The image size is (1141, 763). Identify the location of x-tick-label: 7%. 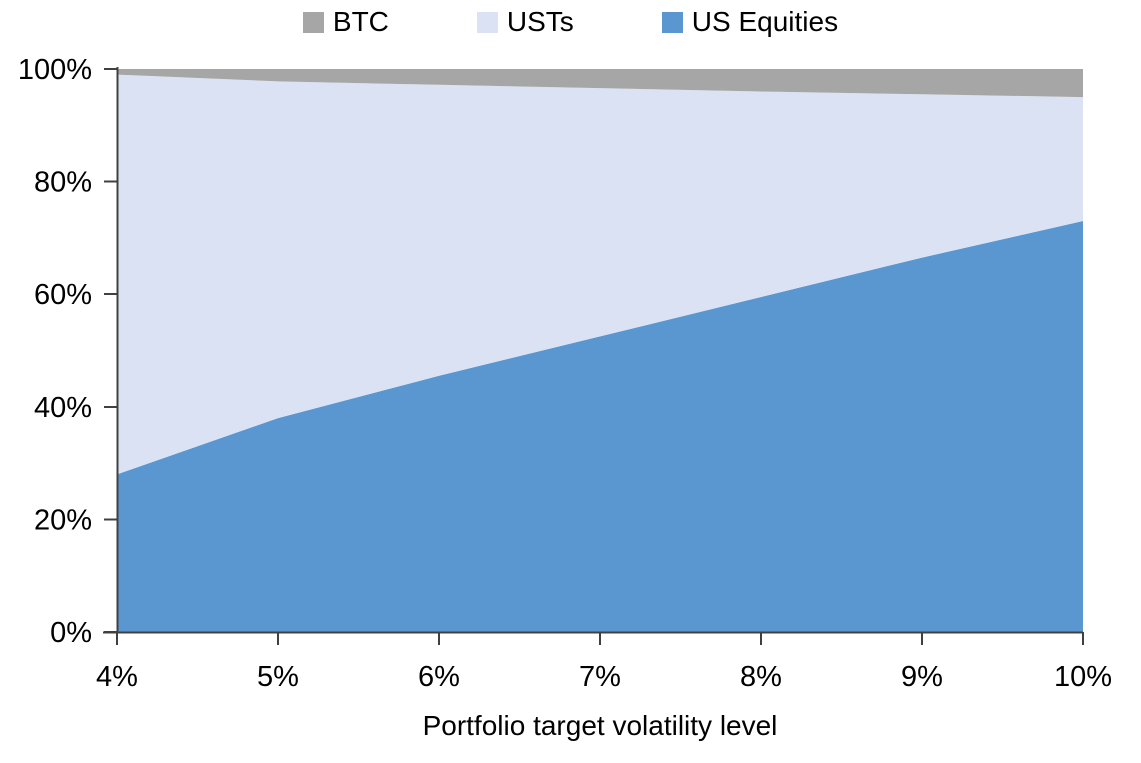
(600, 677).